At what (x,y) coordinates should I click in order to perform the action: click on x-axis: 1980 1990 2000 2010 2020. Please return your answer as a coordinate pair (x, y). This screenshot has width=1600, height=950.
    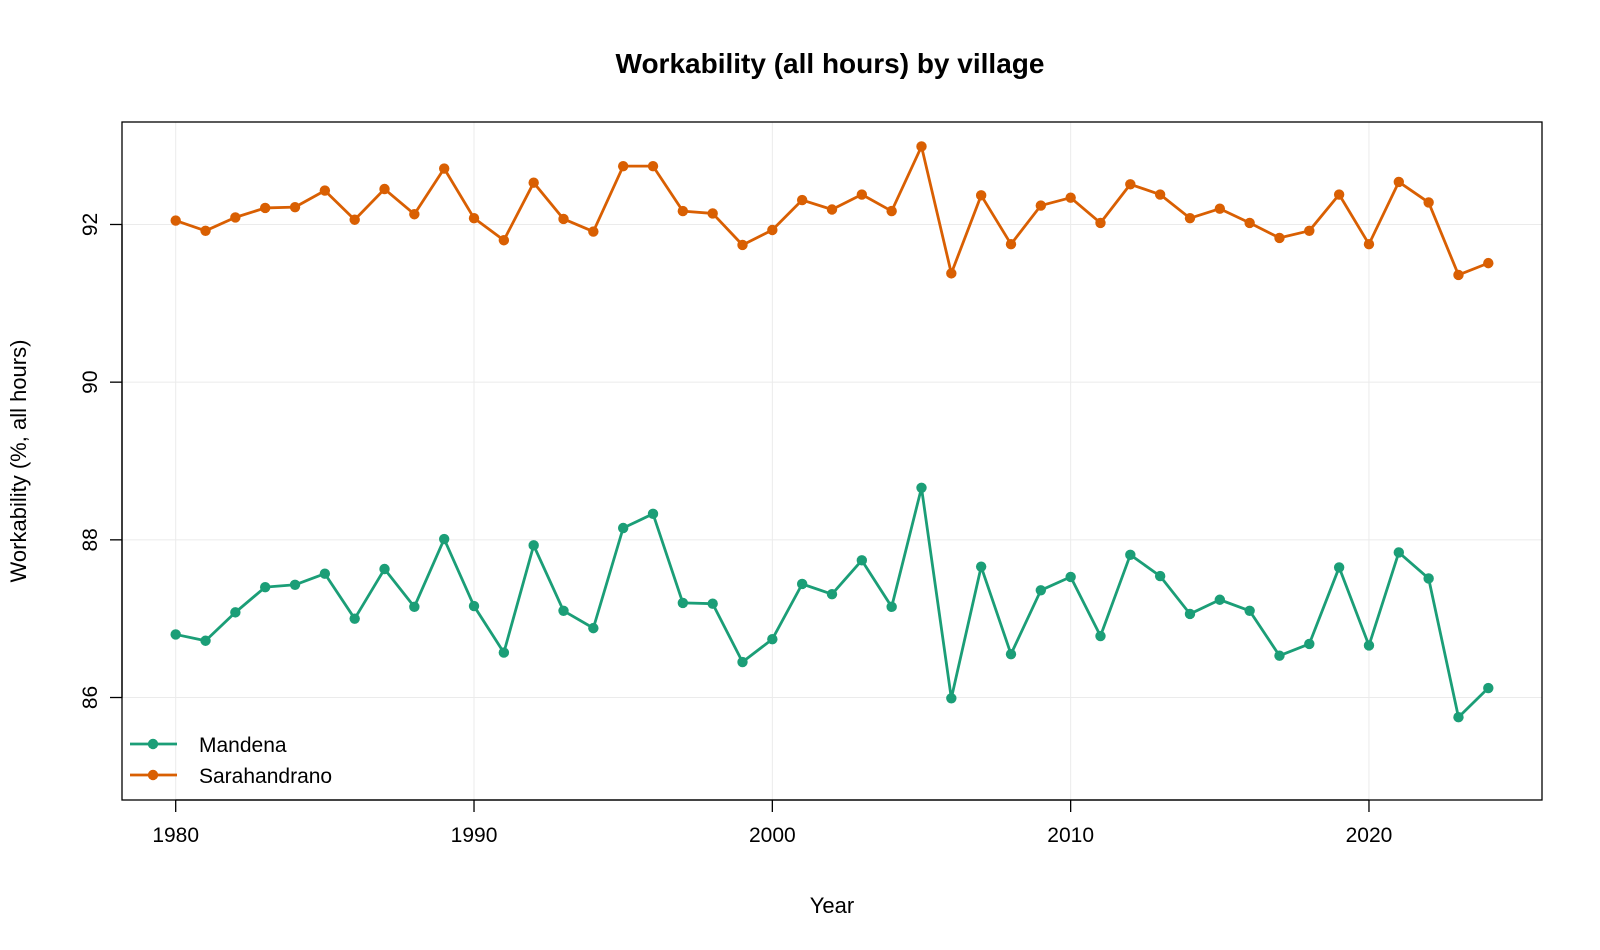
    Looking at the image, I should click on (772, 823).